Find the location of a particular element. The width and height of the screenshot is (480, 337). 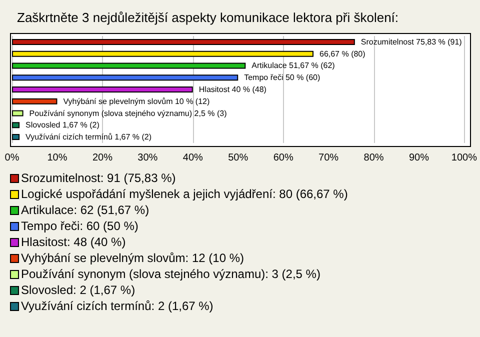

data-label: Hlasitost 40 % (48) is located at coordinates (232, 89).